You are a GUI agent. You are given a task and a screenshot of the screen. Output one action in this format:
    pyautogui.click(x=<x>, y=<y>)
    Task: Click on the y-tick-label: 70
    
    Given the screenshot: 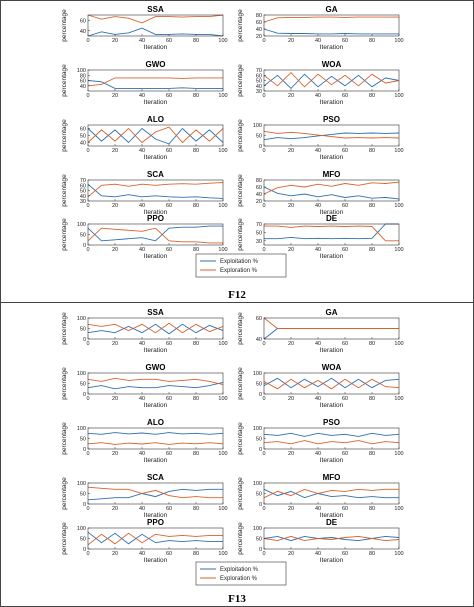 What is the action you would take?
    pyautogui.click(x=83, y=181)
    